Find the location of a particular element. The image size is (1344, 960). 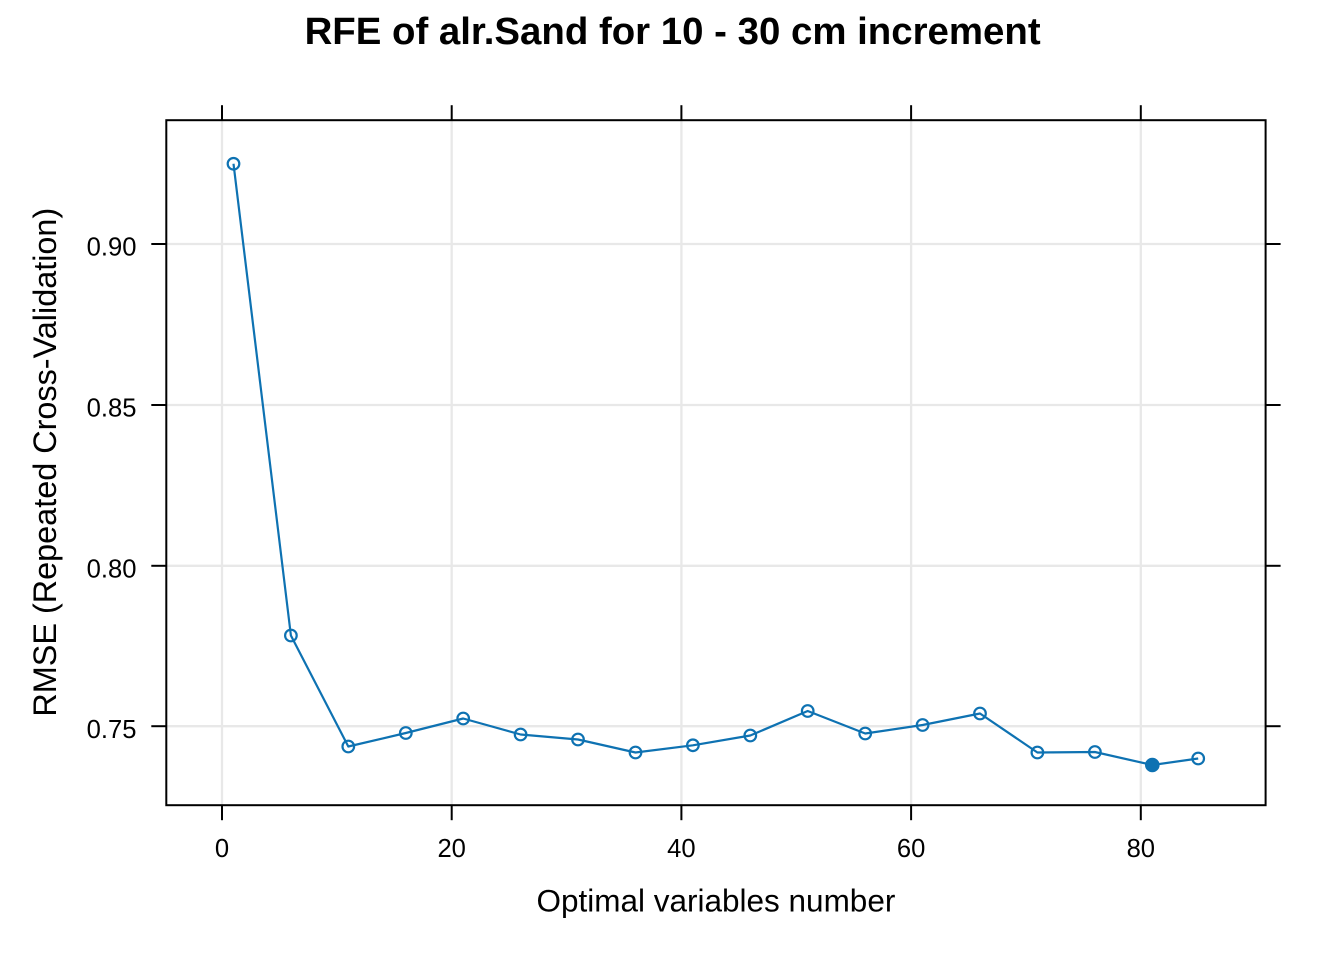

svg-text:RMSE (Repeated Cross-Validatio: RMSE (Repeated Cross-Validation) is located at coordinates (45, 462).